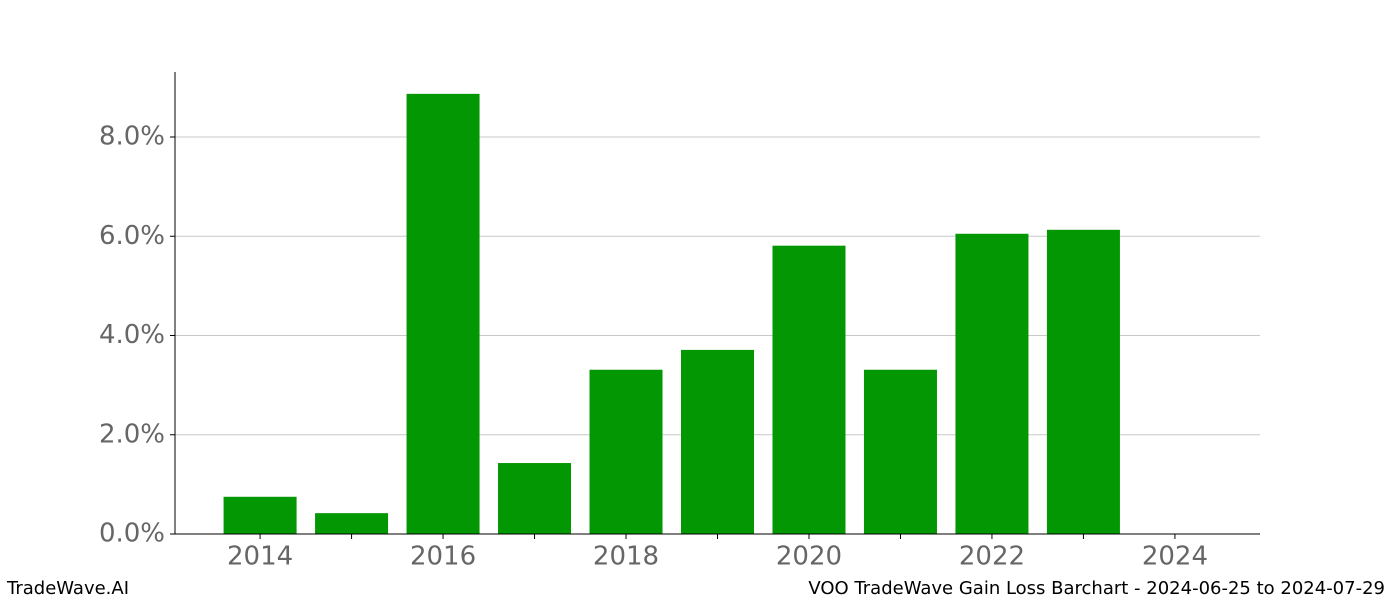 The width and height of the screenshot is (1400, 600). Describe the element at coordinates (132, 335) in the screenshot. I see `y-tick-label: 4.0%` at that location.